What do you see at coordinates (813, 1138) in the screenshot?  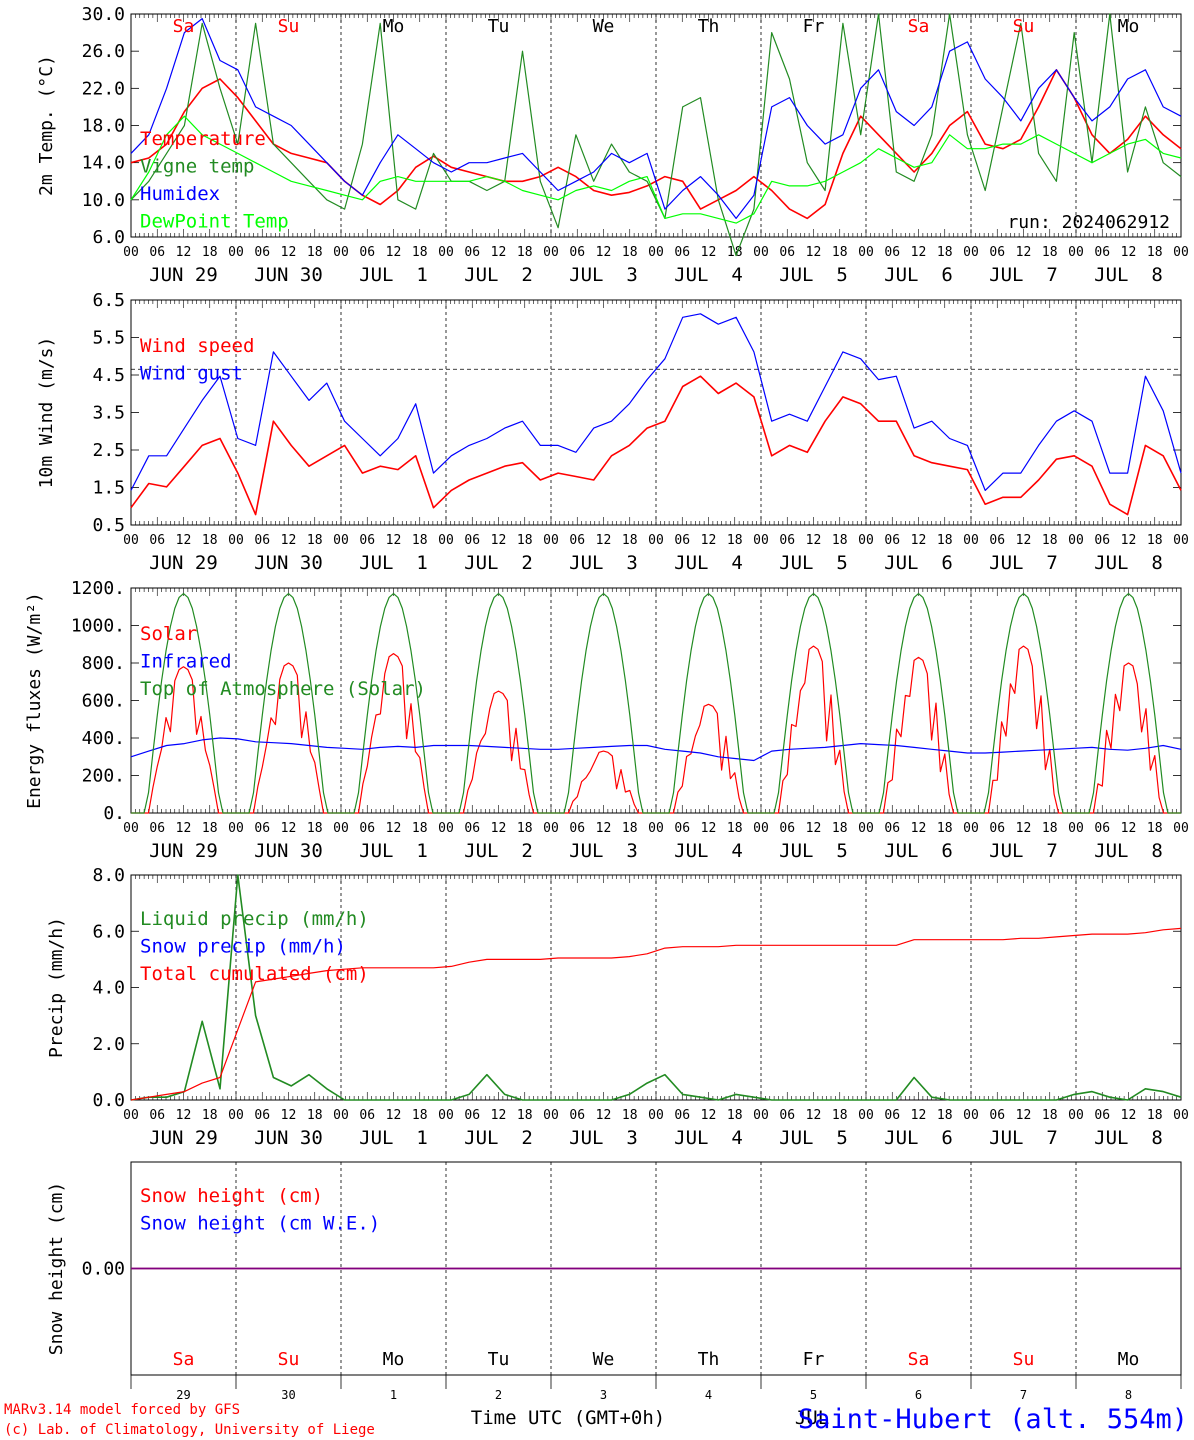 I see `date-label: JUL 5` at bounding box center [813, 1138].